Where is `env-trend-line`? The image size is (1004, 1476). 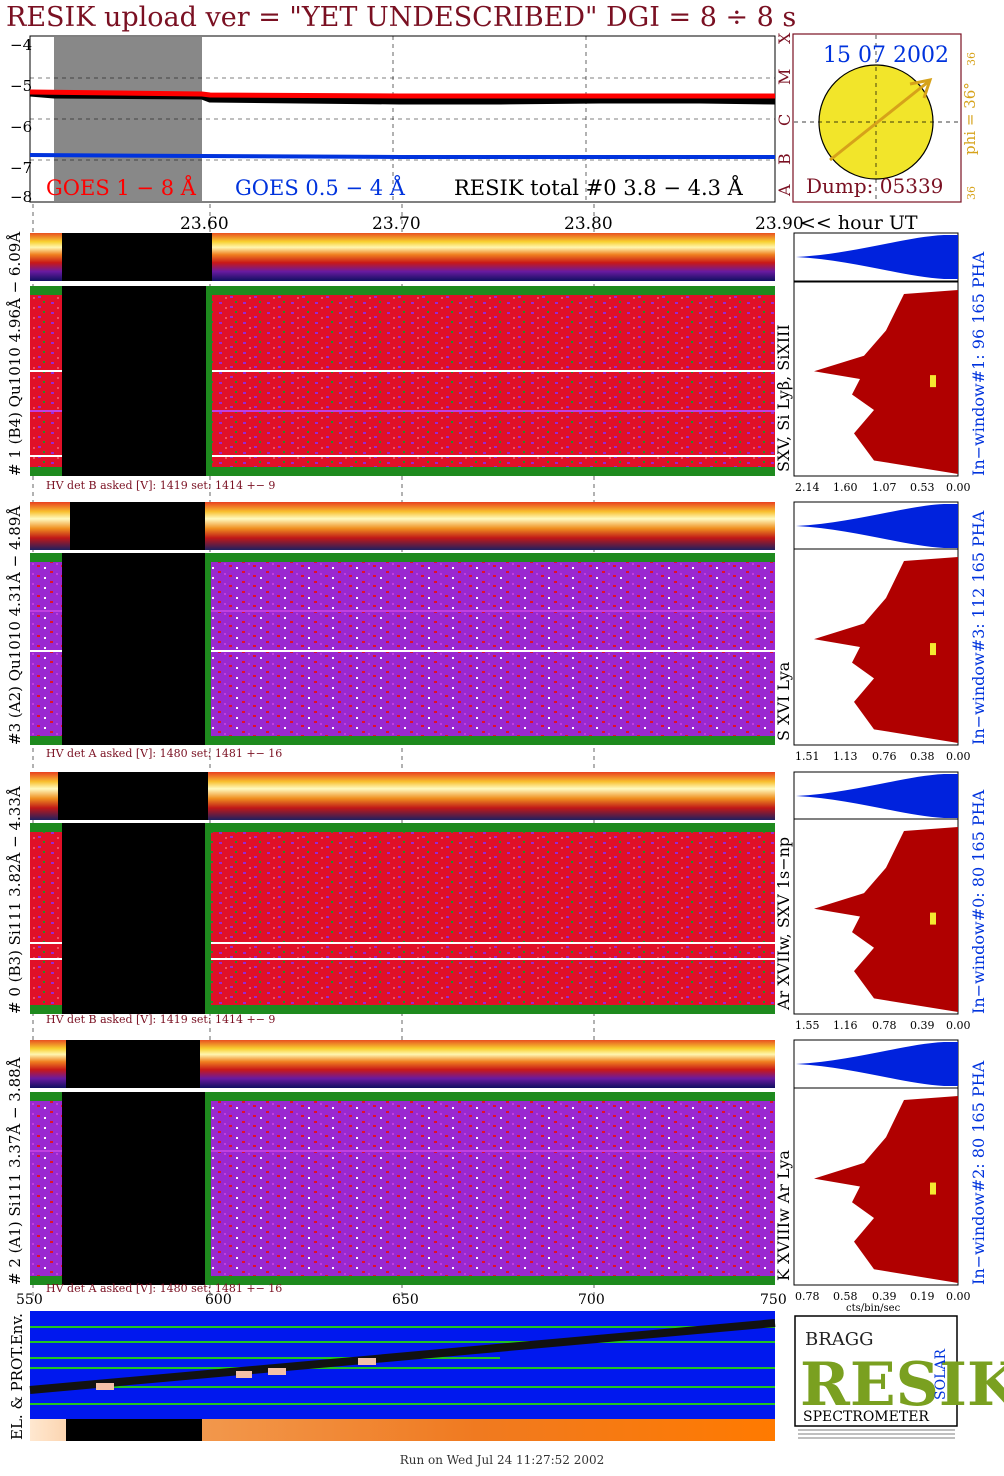 env-trend-line is located at coordinates (402, 1356).